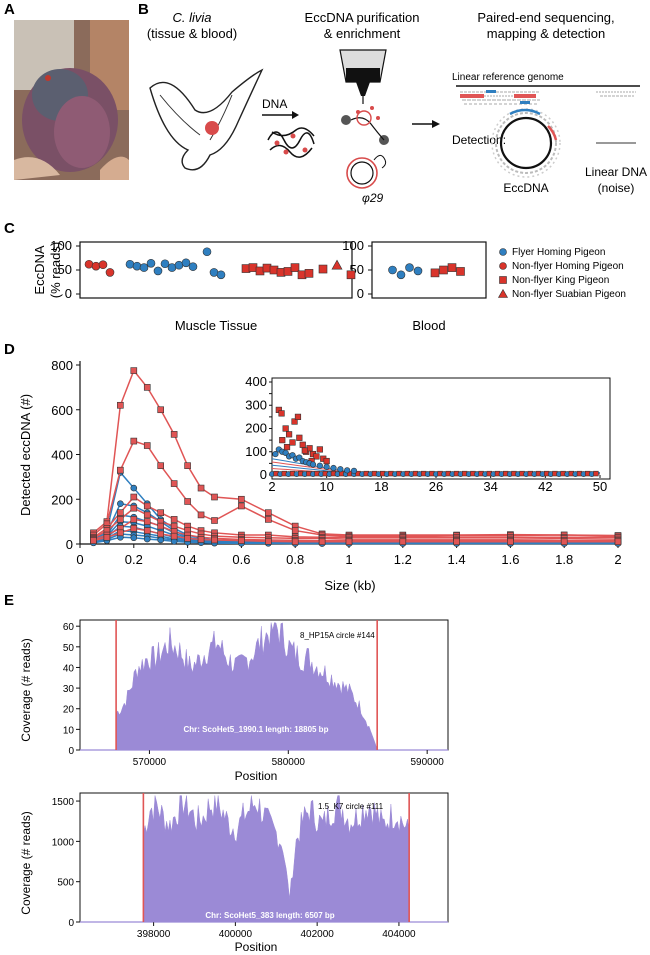 This screenshot has height=955, width=650. What do you see at coordinates (9, 349) in the screenshot?
I see `panel-label-d: D` at bounding box center [9, 349].